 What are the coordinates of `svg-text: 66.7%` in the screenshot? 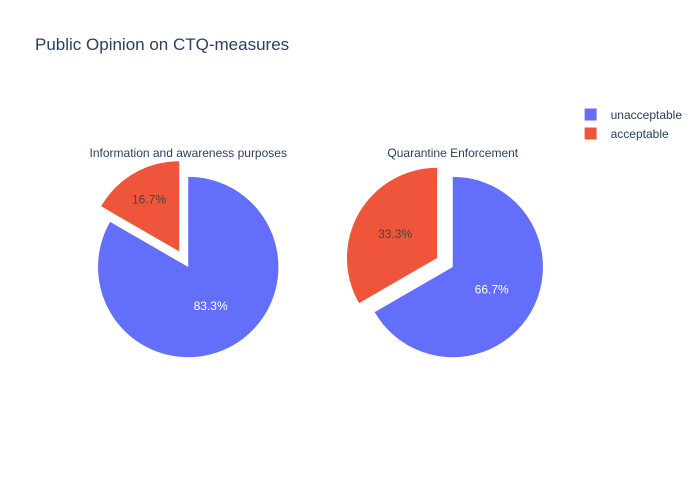 It's located at (492, 290).